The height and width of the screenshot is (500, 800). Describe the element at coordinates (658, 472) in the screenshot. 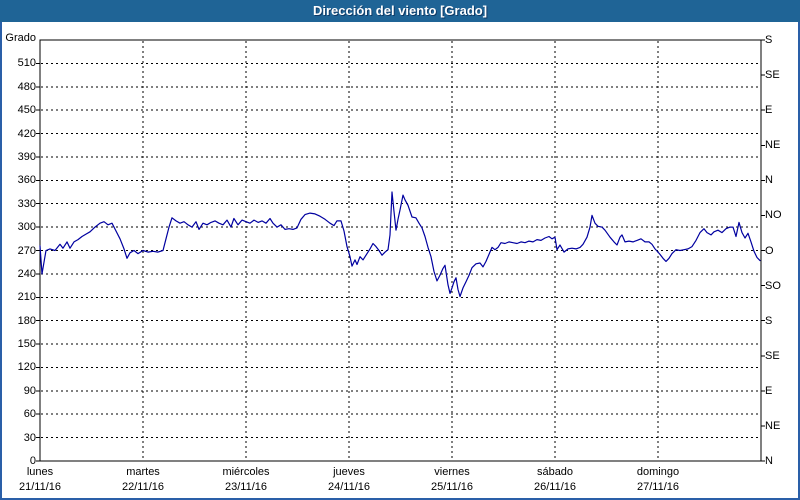

I see `x-axis-day-name: domingo` at that location.